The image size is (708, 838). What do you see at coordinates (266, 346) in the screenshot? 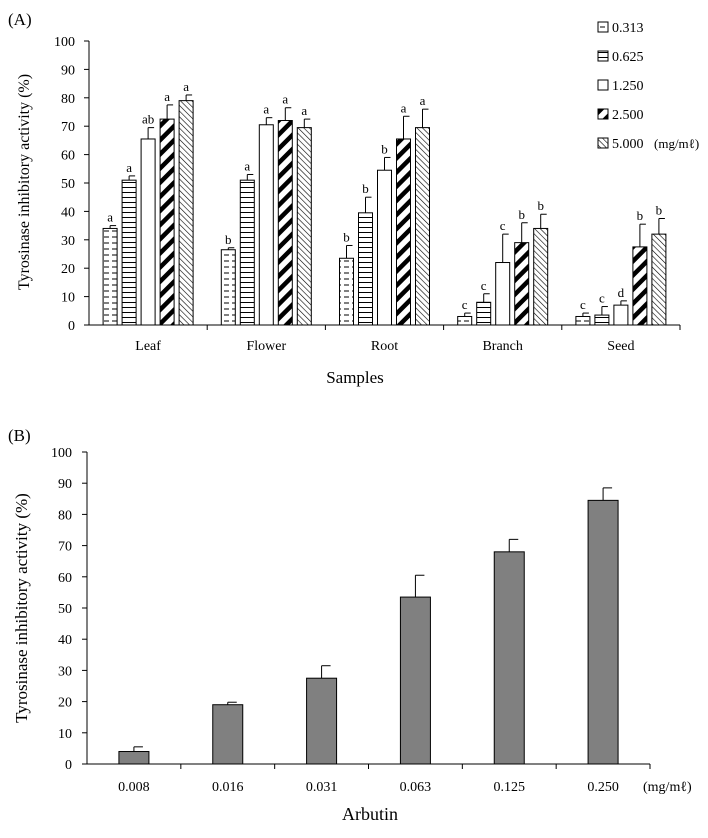
I see `chart-a-x-tick-label: Flower` at bounding box center [266, 346].